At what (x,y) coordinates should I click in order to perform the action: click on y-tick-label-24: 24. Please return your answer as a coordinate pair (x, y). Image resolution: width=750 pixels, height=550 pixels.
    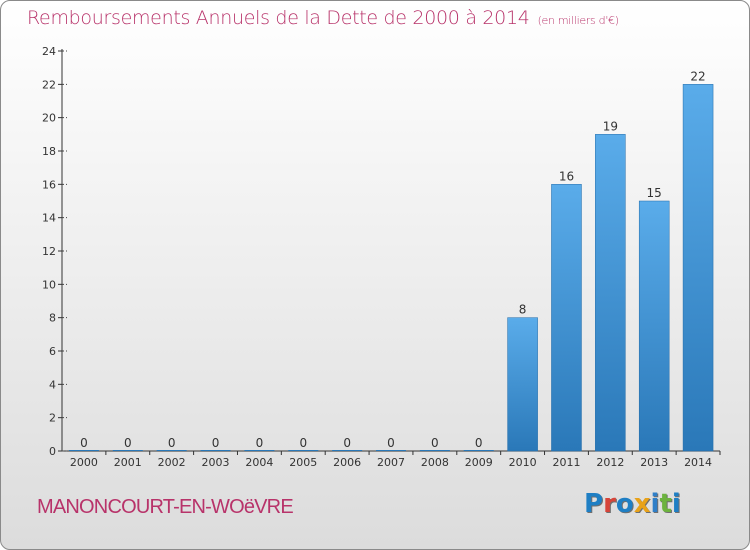
    Looking at the image, I should click on (49, 51).